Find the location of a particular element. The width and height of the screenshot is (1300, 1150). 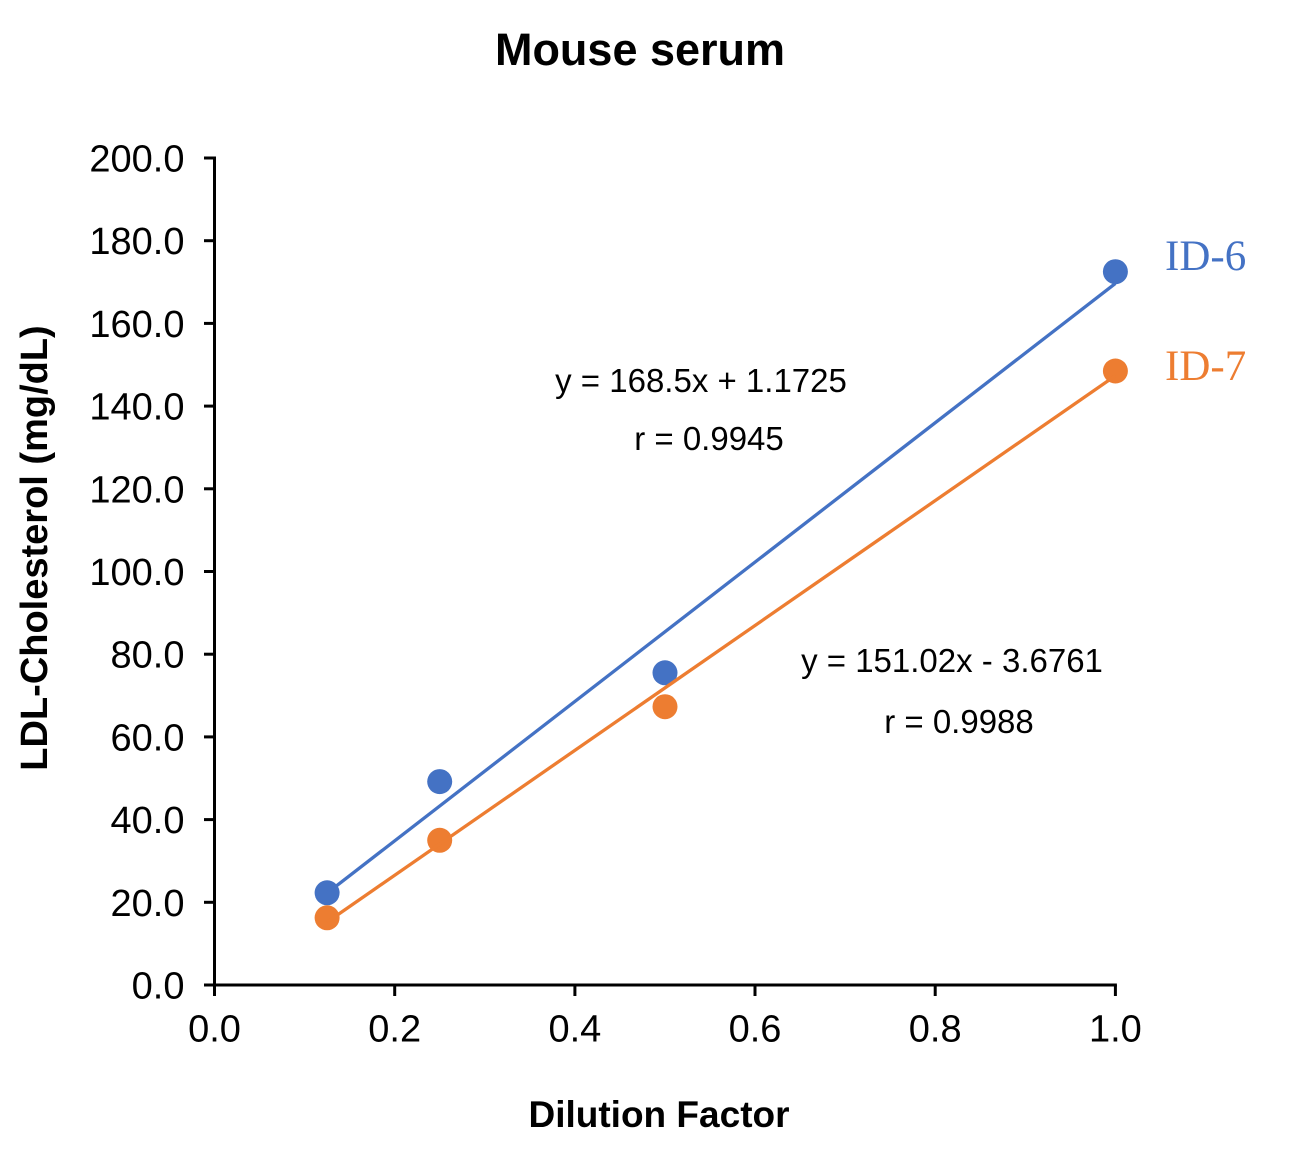

svg-text: 0.4 is located at coordinates (574, 1030).